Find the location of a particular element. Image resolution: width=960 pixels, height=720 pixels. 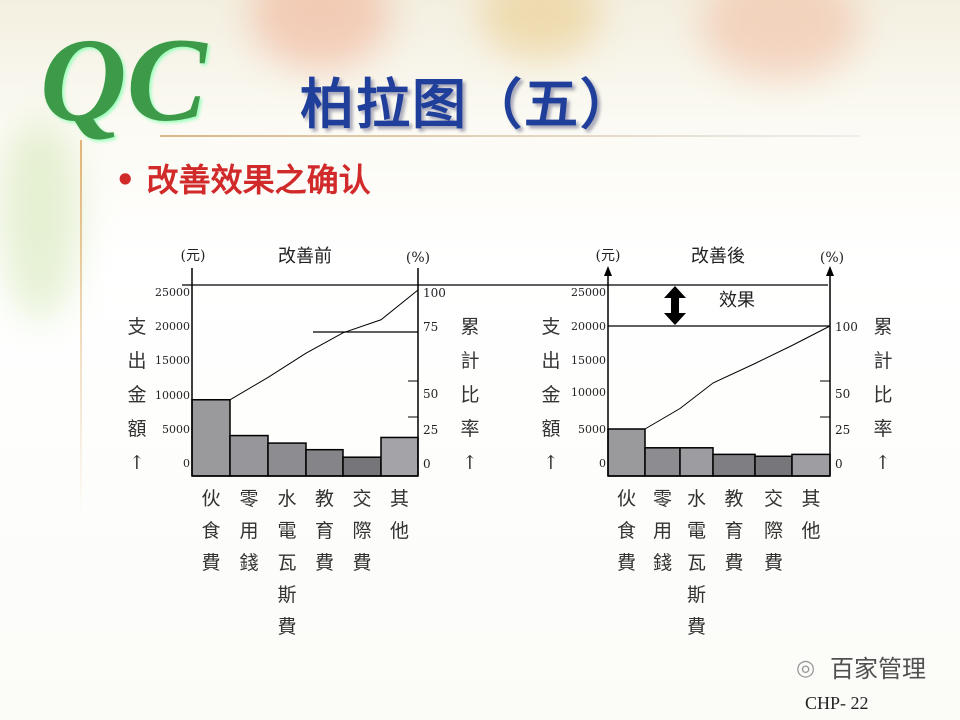

x-tick-label: 零 is located at coordinates (248, 499).